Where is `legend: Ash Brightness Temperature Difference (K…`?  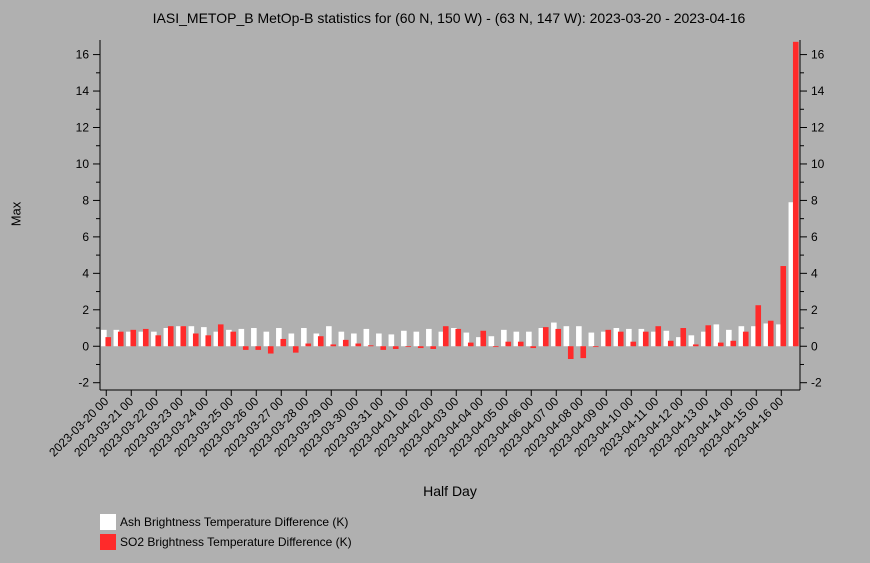 legend: Ash Brightness Temperature Difference (K… is located at coordinates (226, 532).